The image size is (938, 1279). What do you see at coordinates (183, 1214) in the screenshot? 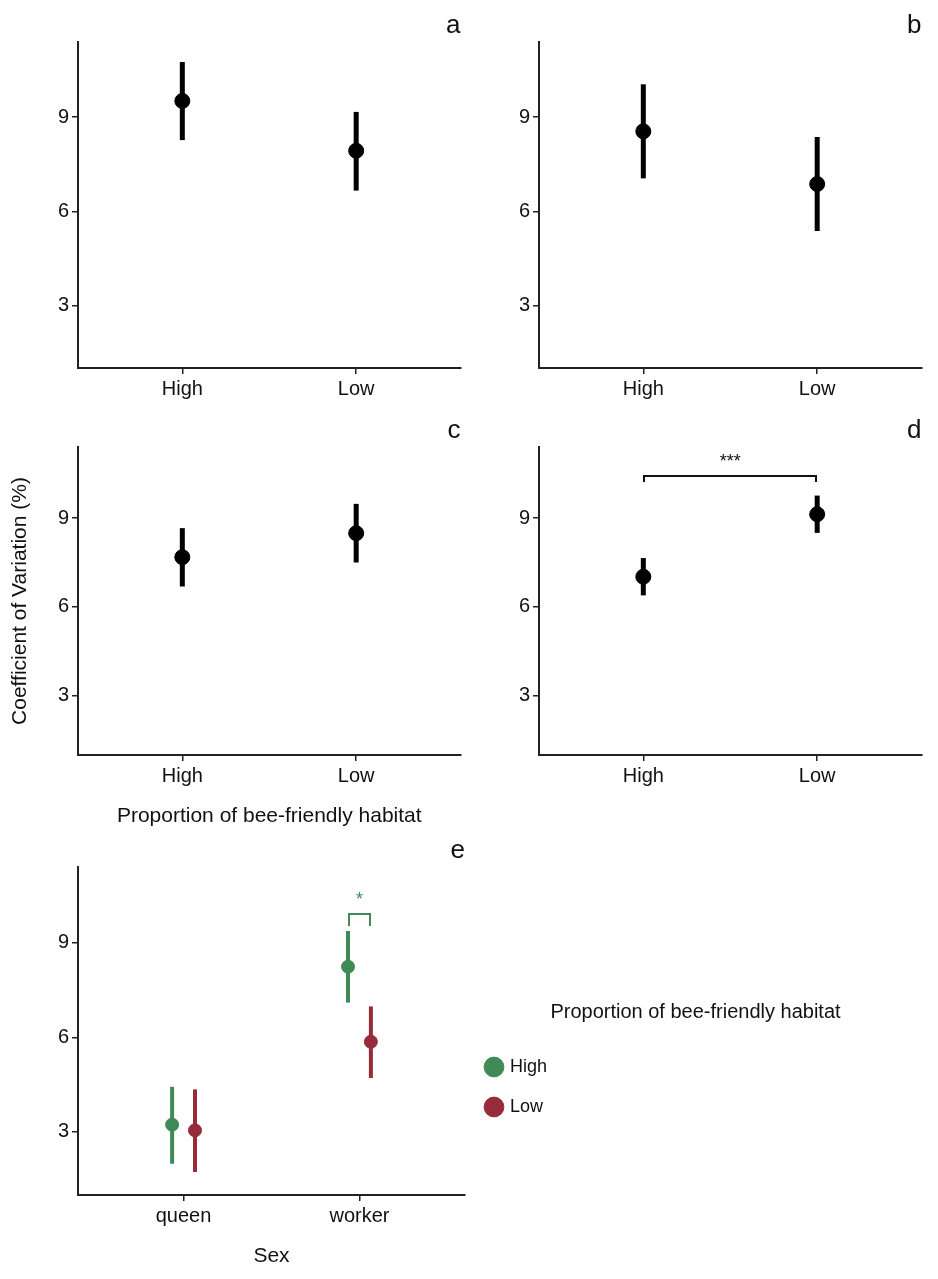
I see `x-tick-label: queen` at bounding box center [183, 1214].